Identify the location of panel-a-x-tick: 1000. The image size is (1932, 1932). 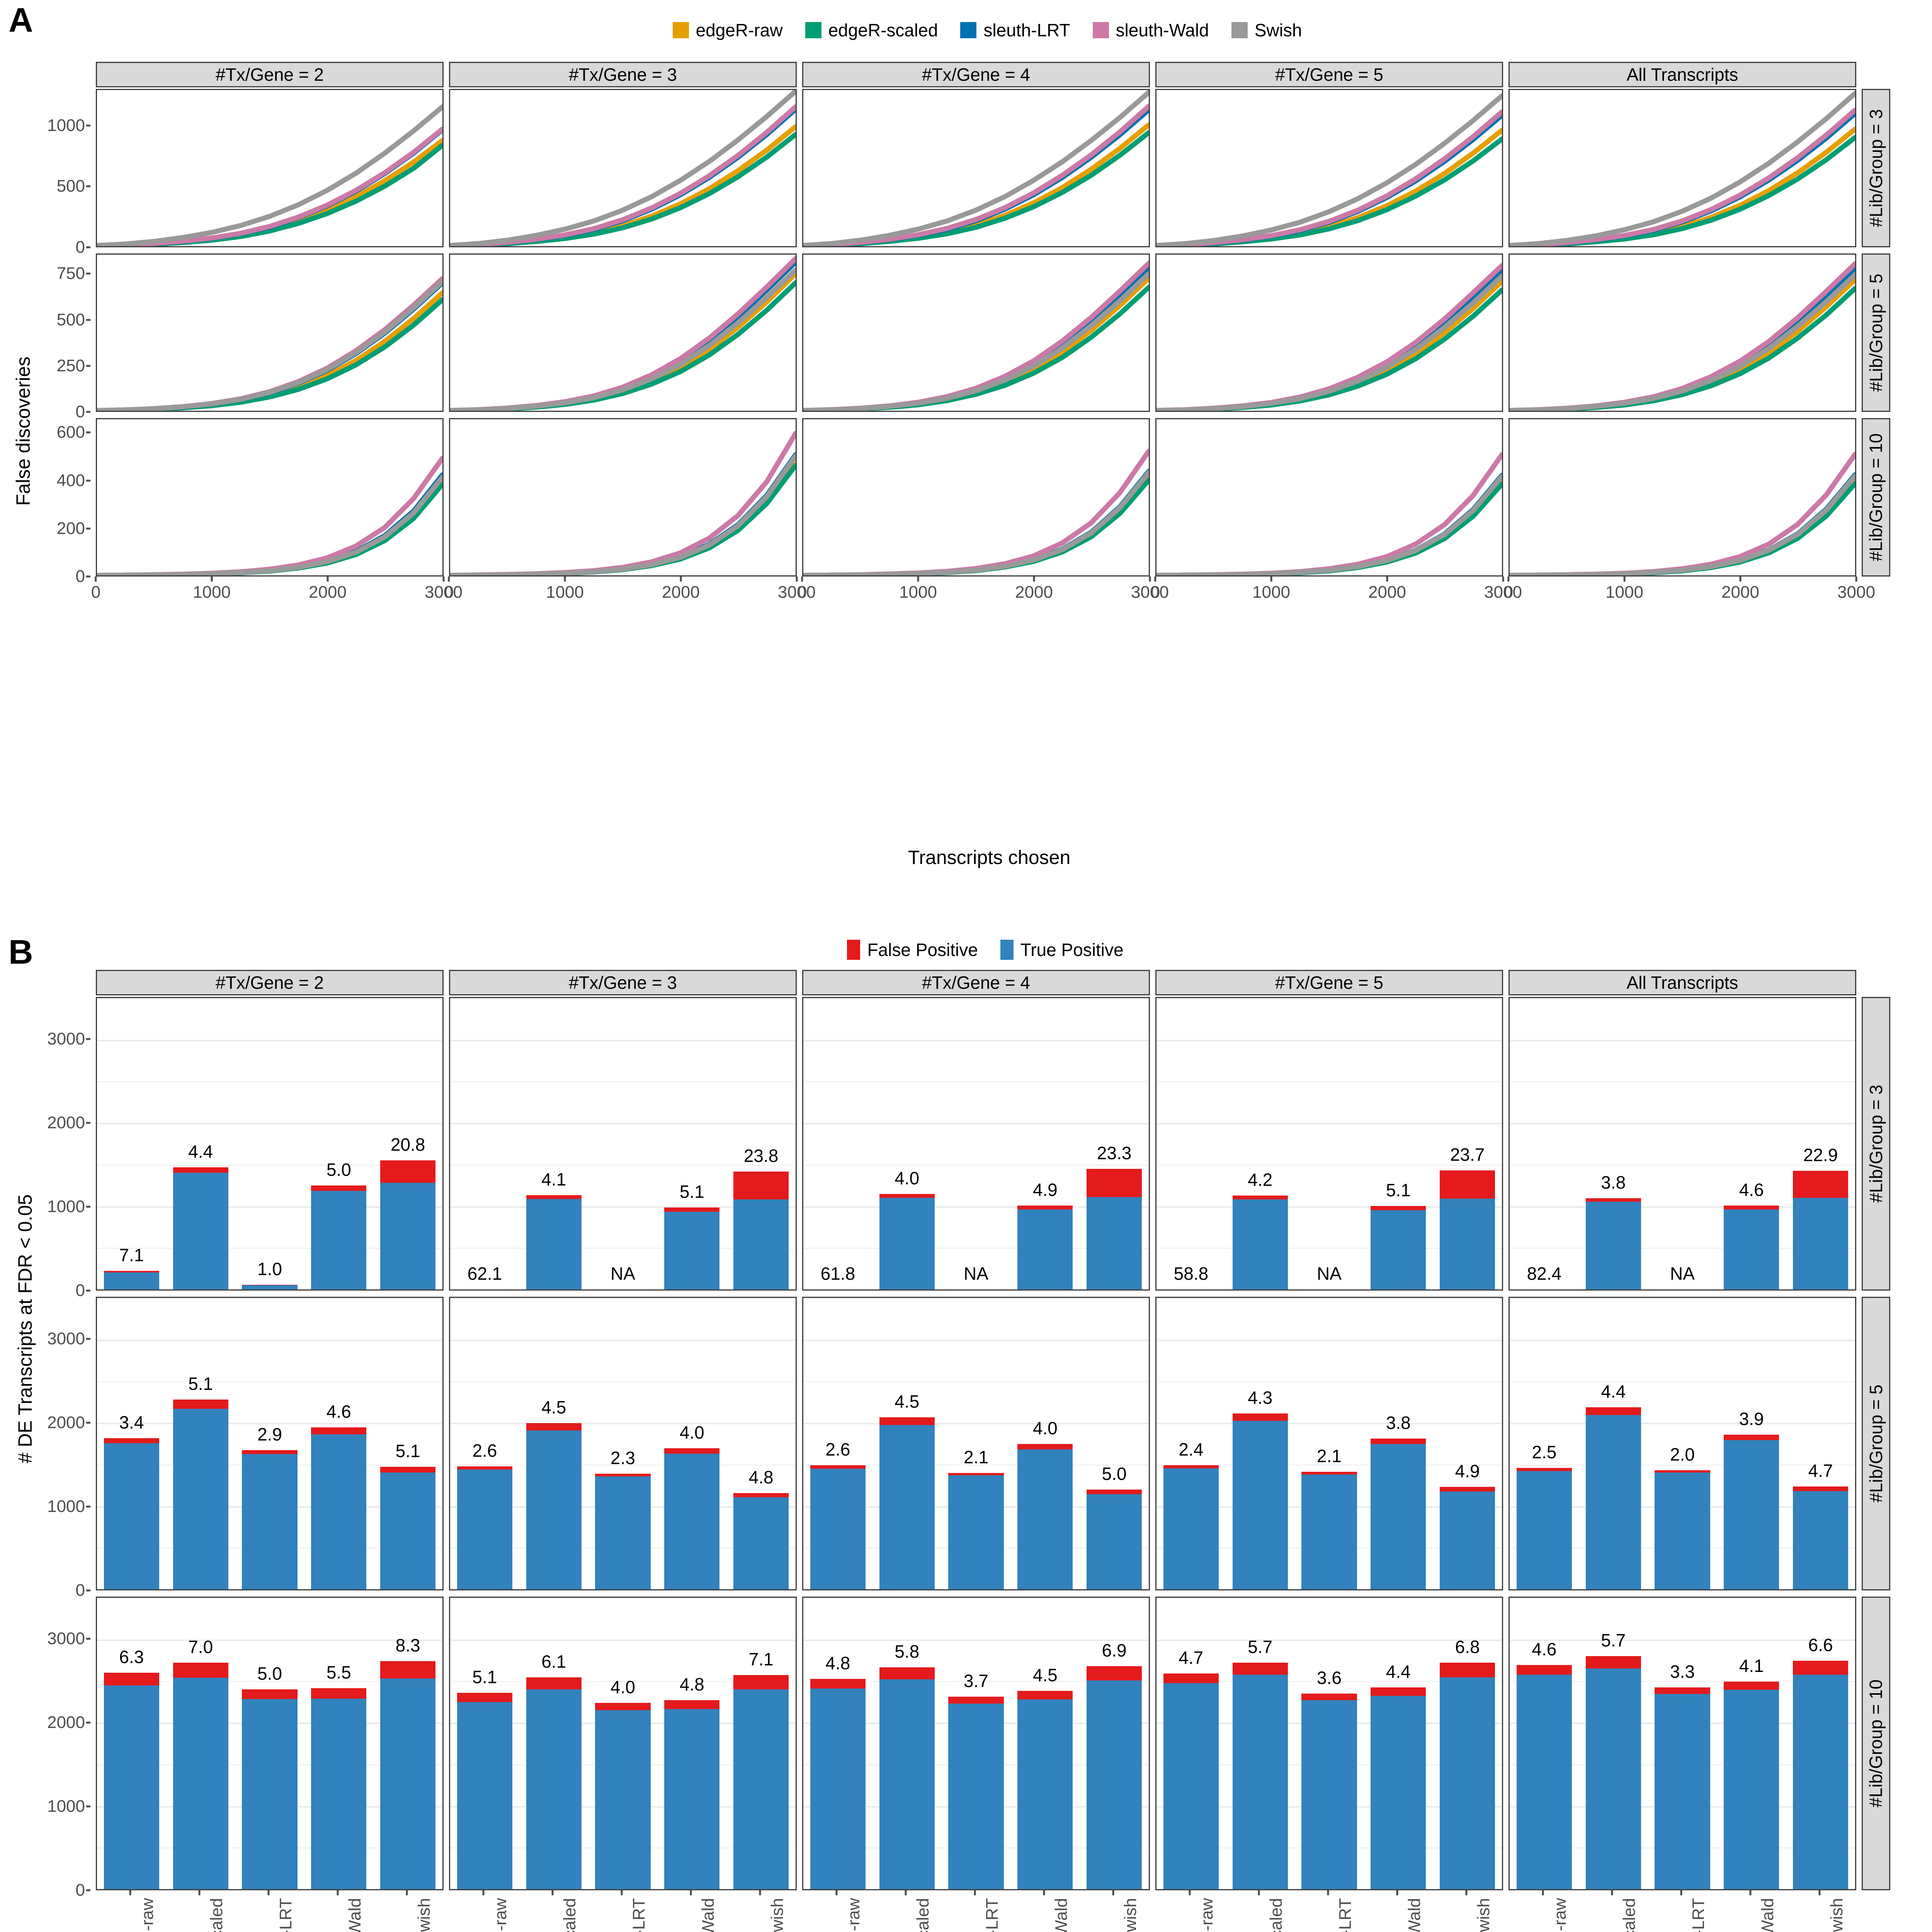
(212, 592).